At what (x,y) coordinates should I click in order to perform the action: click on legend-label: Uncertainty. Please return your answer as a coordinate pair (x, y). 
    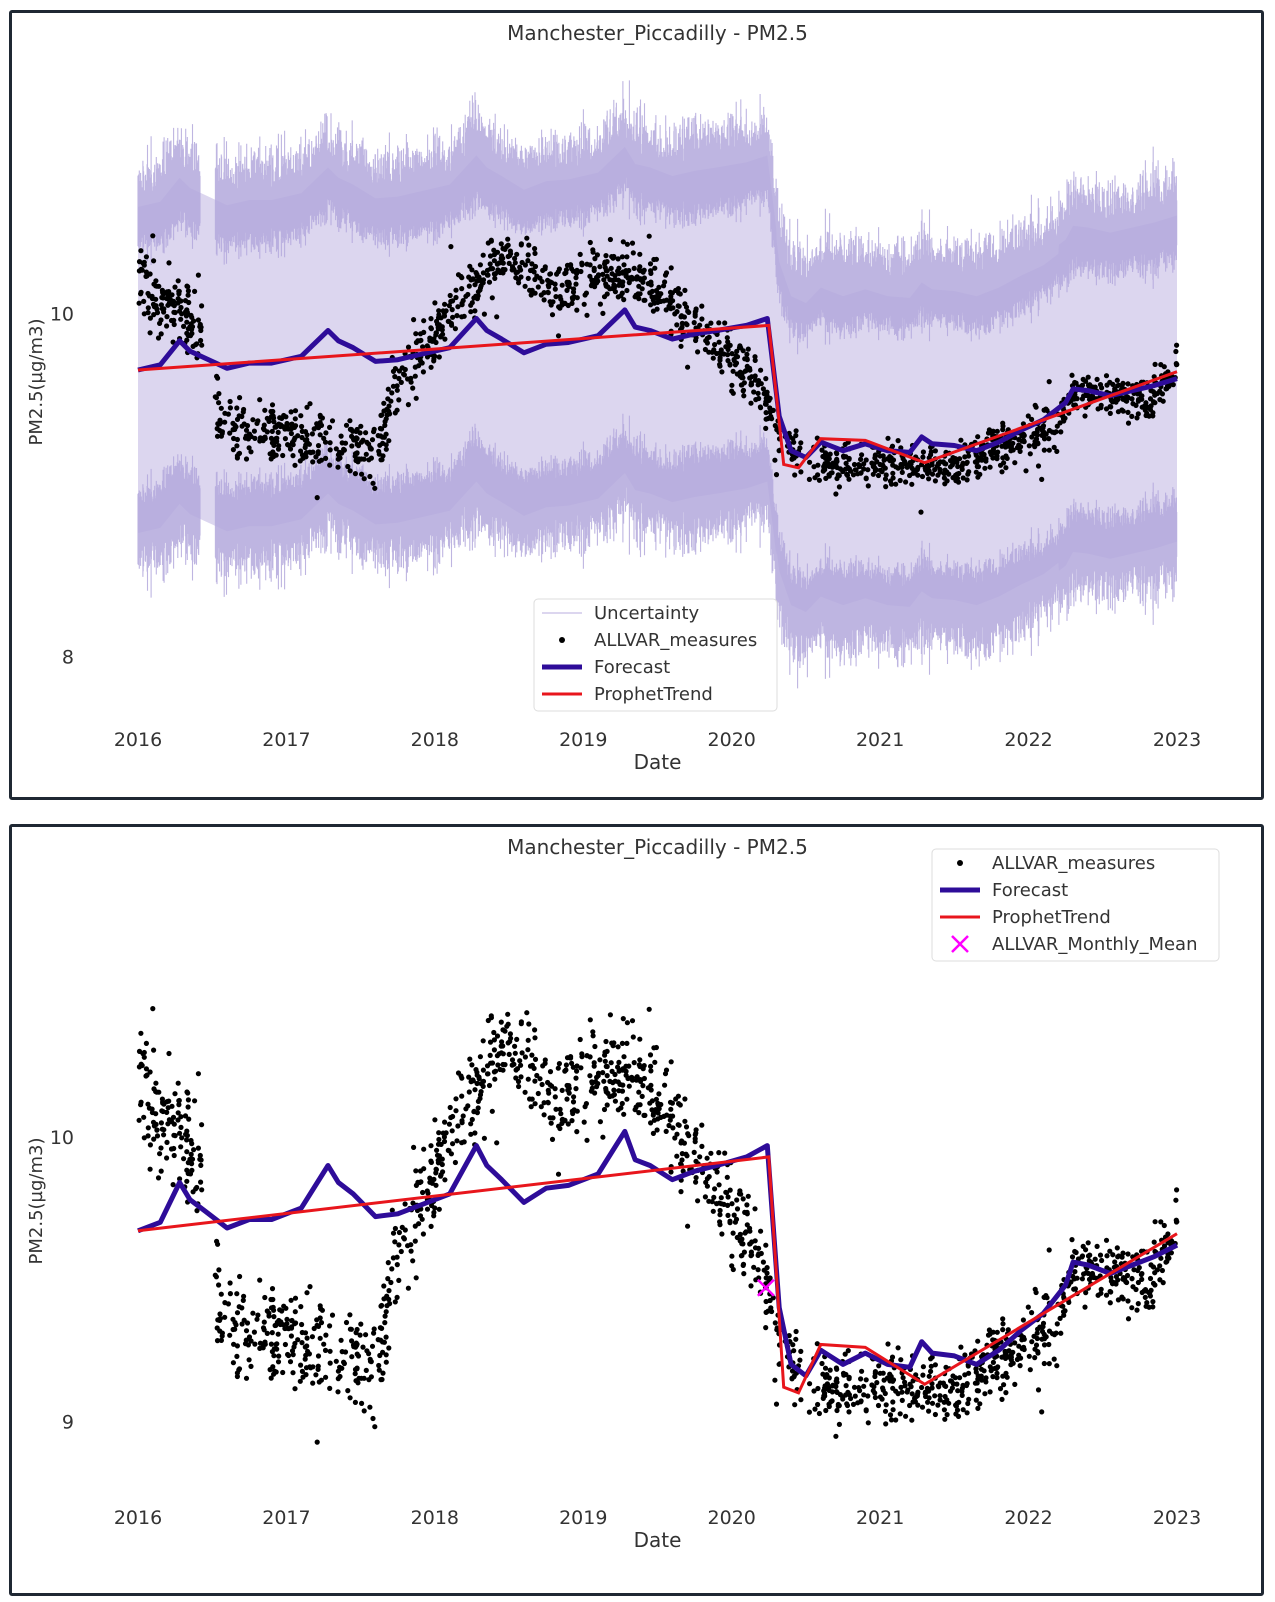
    Looking at the image, I should click on (647, 613).